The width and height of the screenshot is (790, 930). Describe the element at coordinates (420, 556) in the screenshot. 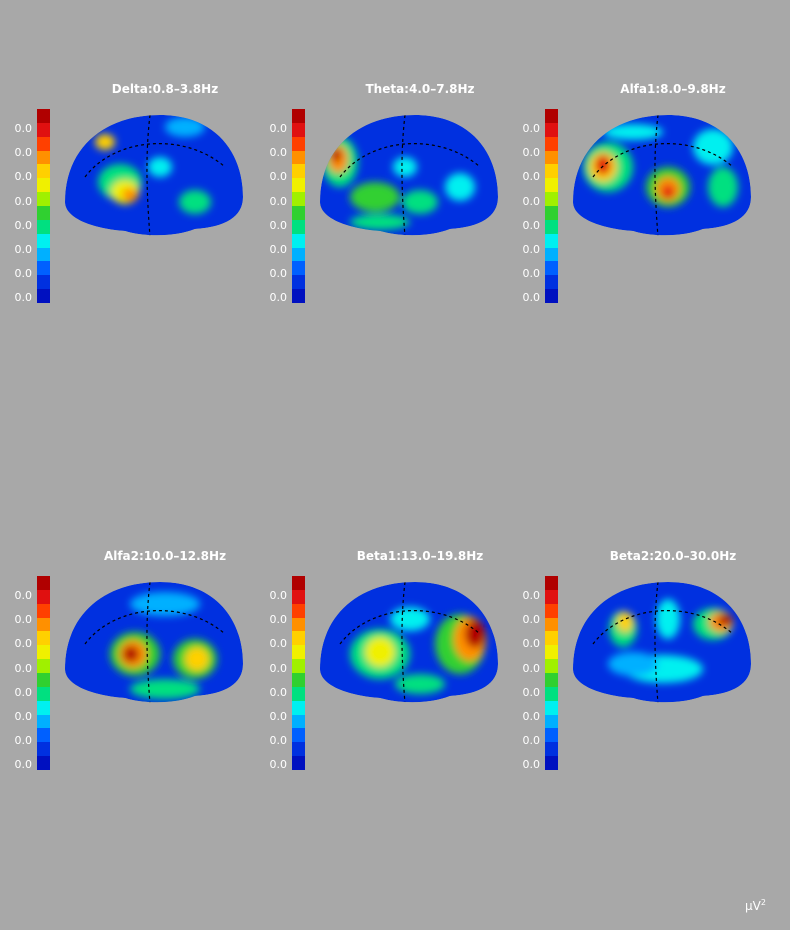

I see `panel-title: Beta1:13.0–19.8Hz` at that location.